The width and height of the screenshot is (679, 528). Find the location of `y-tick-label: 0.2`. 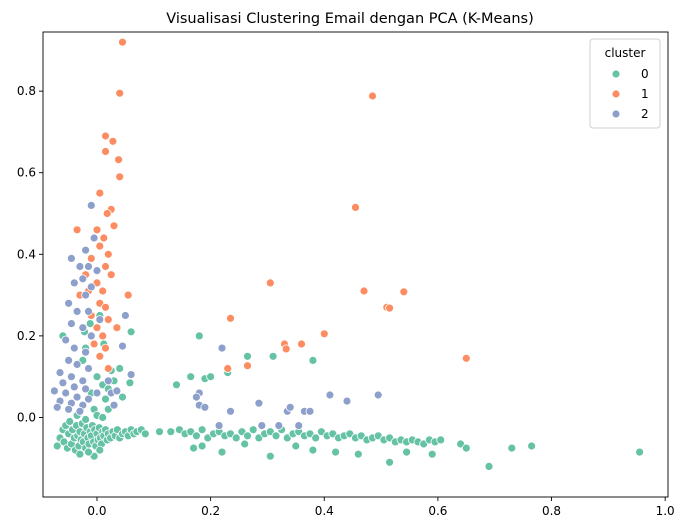

y-tick-label: 0.2 is located at coordinates (26, 336).